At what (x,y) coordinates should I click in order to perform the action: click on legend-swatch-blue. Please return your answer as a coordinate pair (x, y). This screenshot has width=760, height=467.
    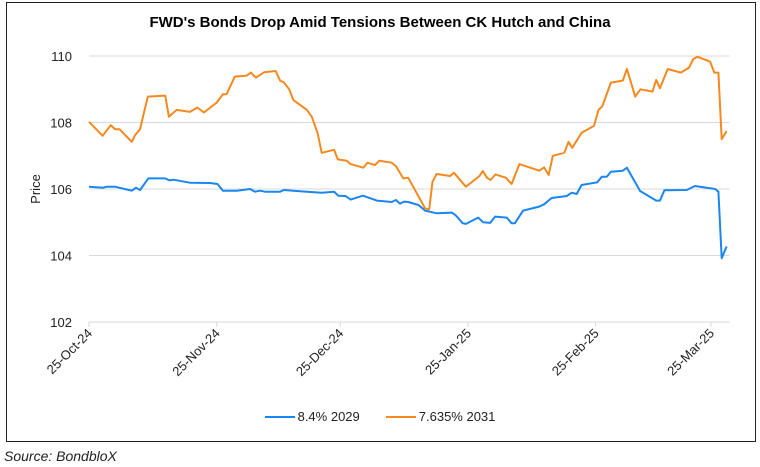
    Looking at the image, I should click on (279, 416).